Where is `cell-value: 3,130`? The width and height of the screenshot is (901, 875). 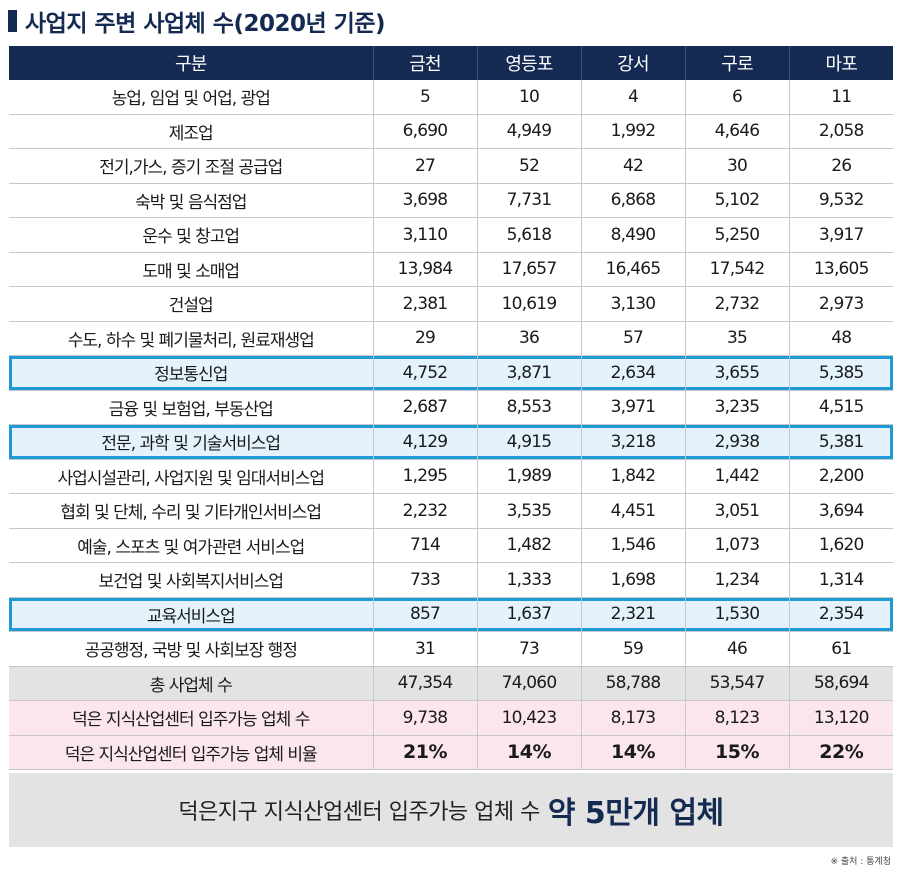
cell-value: 3,130 is located at coordinates (633, 304).